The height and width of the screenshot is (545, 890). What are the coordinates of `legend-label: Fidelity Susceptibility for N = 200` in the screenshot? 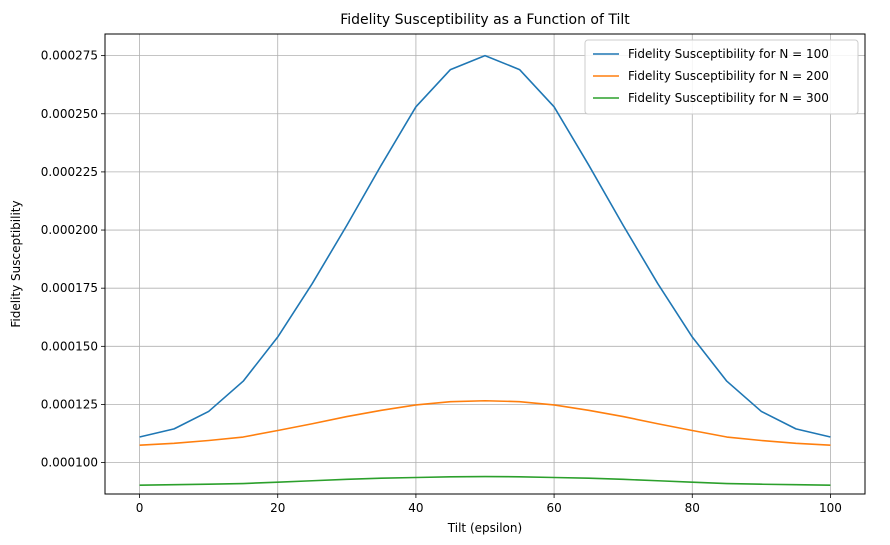 It's located at (728, 76).